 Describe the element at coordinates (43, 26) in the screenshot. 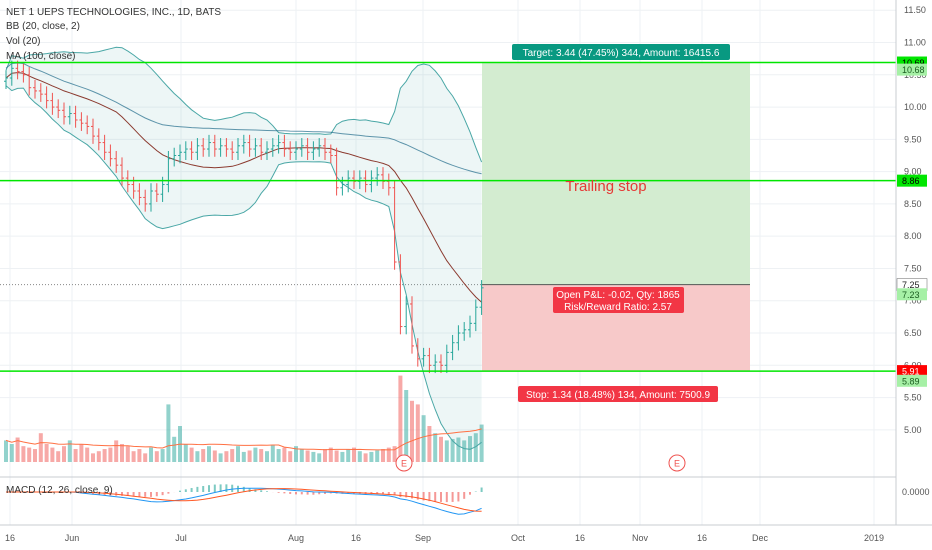

I see `bb-indicator-label: BB (20, close, 2)` at that location.